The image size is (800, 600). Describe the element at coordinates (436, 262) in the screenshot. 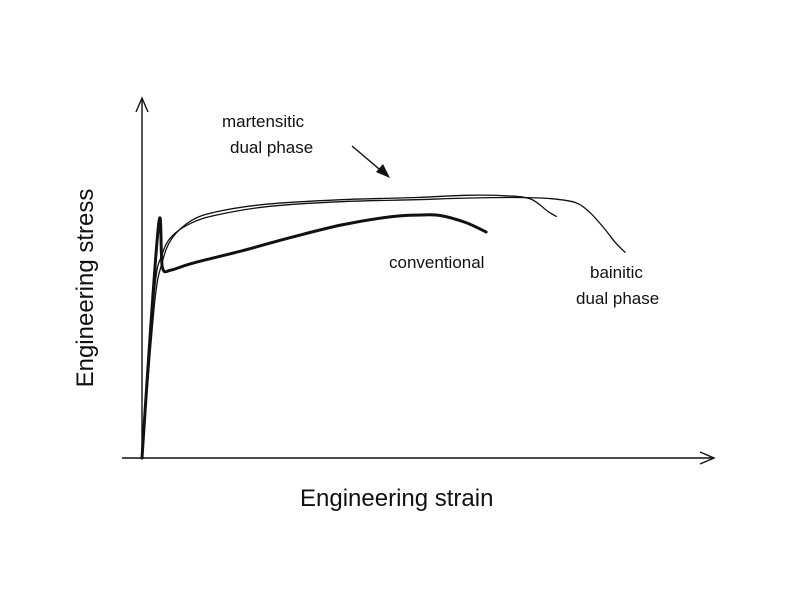

I see `label-conventional: conventional` at that location.